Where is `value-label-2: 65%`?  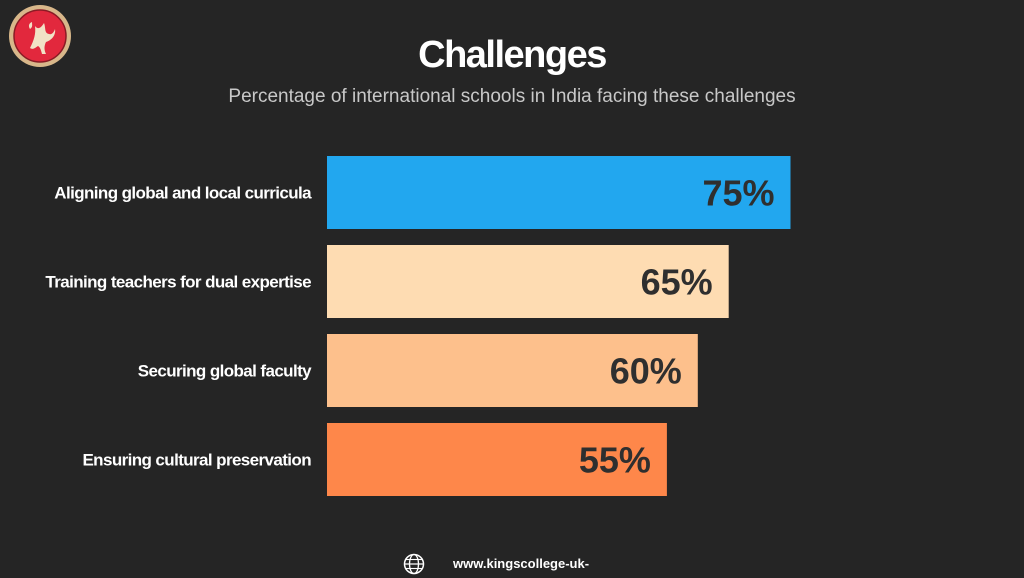 value-label-2: 65% is located at coordinates (677, 282).